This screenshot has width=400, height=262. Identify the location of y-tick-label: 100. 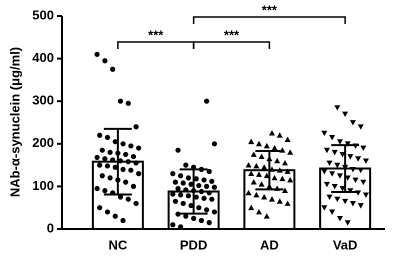
(43, 185).